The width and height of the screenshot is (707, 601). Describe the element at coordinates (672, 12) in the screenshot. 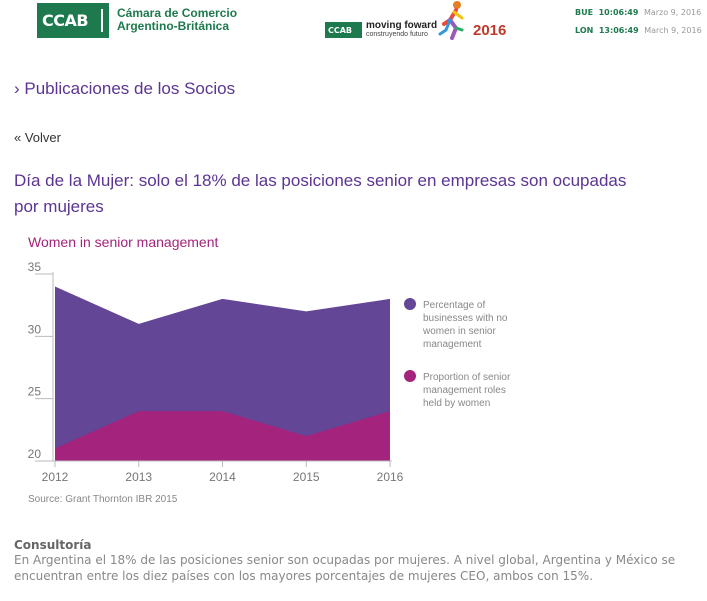

I see `clock-date: Marzo 9, 2016` at that location.